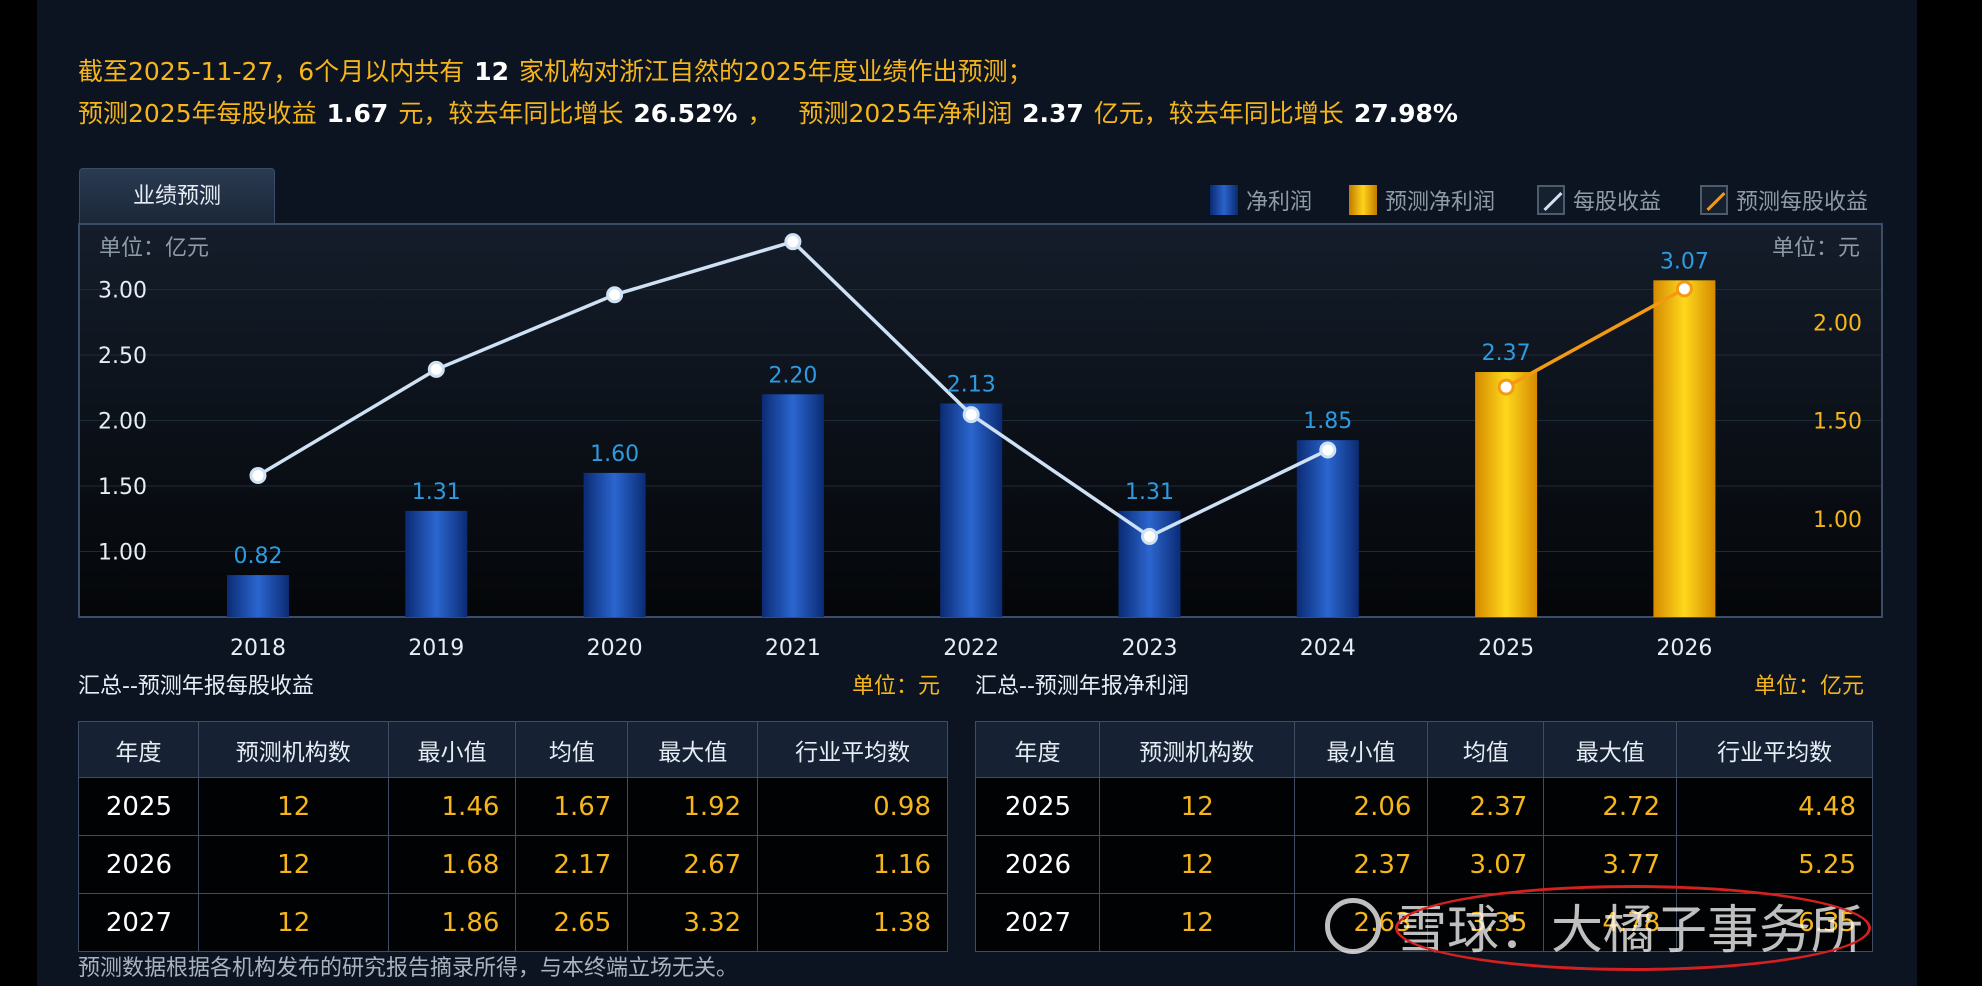 The height and width of the screenshot is (986, 1982). What do you see at coordinates (1506, 648) in the screenshot?
I see `x-tick-label: 2025` at bounding box center [1506, 648].